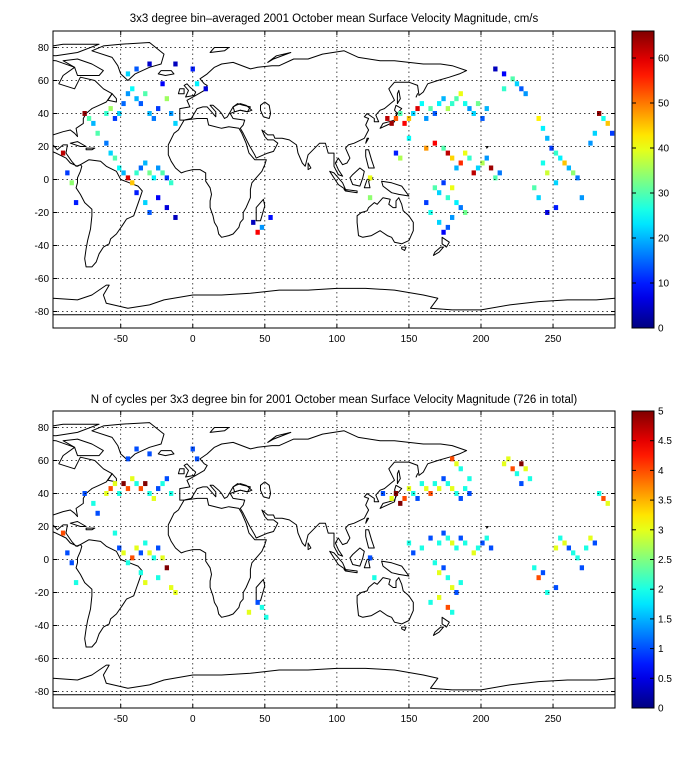 The width and height of the screenshot is (696, 760). I want to click on coastline-arctic-islands, so click(76, 50).